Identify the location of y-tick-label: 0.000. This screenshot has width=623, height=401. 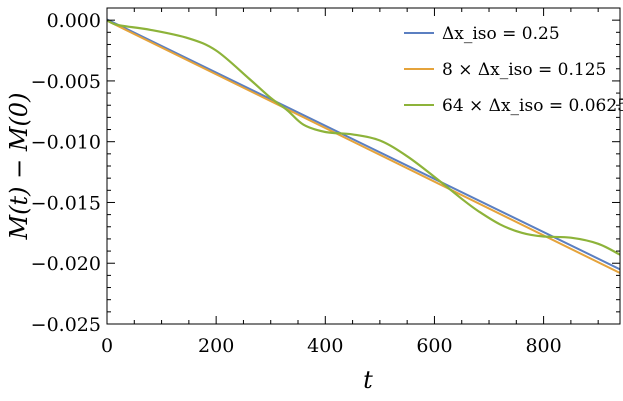
(74, 21).